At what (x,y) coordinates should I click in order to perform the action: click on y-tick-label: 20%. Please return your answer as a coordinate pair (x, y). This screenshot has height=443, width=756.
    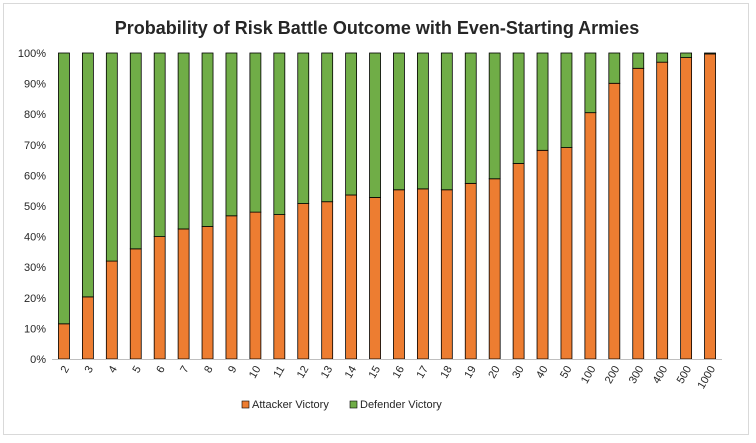
    Looking at the image, I should click on (35, 299).